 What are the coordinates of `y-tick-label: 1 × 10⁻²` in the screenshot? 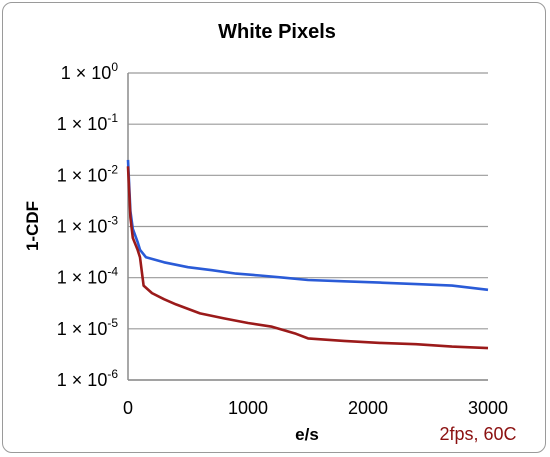 It's located at (88, 173).